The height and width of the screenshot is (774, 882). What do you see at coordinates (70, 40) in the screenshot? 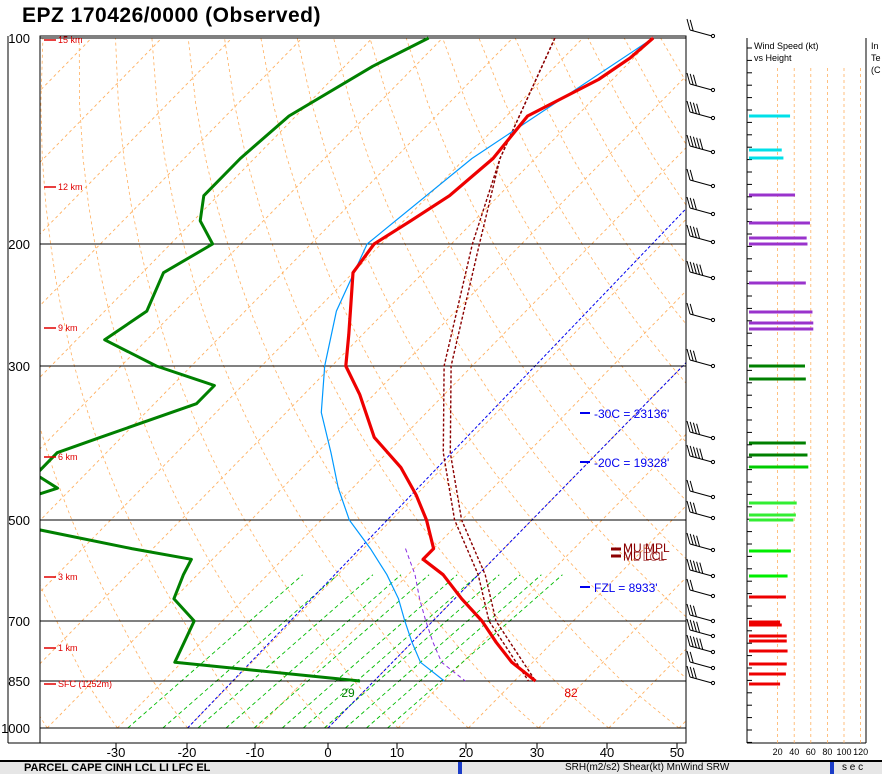
I see `height-label: 15 km` at bounding box center [70, 40].